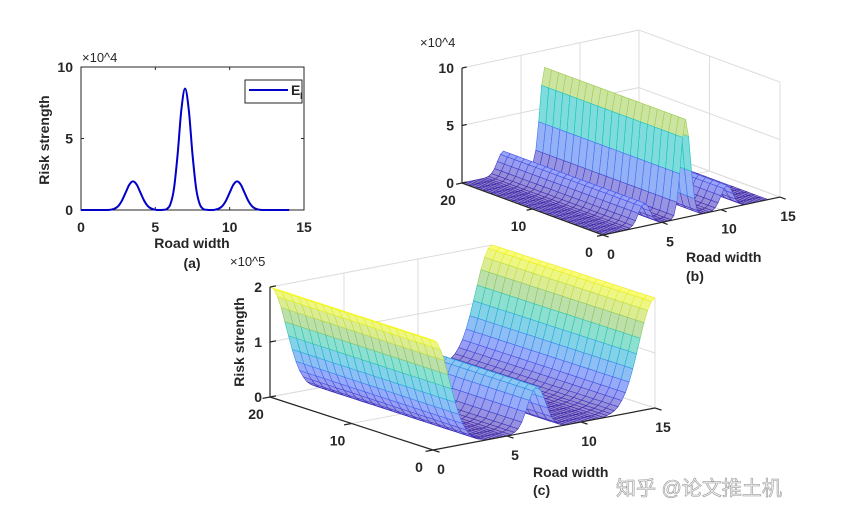 The width and height of the screenshot is (843, 521). Describe the element at coordinates (239, 341) in the screenshot. I see `z-axis-label-c: Risk strength` at that location.